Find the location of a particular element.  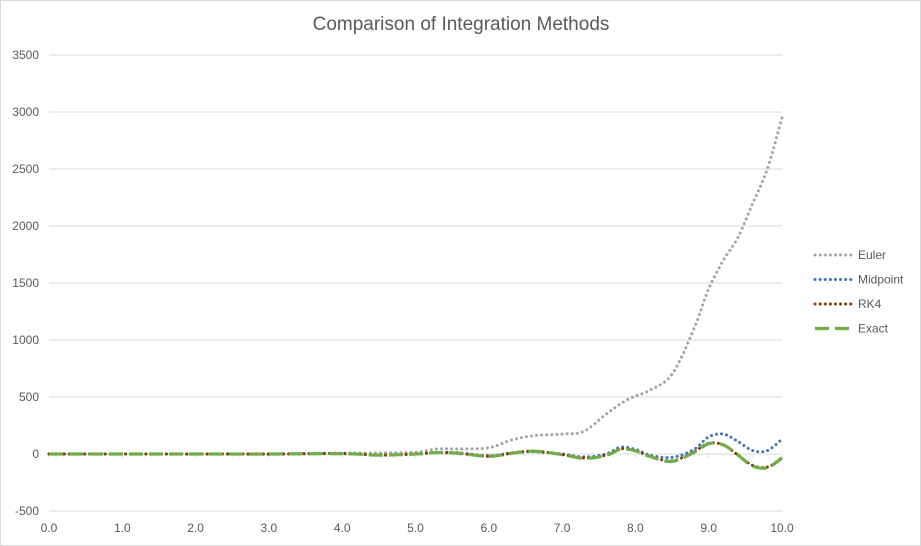

y-tick-label: 0 is located at coordinates (35, 454).